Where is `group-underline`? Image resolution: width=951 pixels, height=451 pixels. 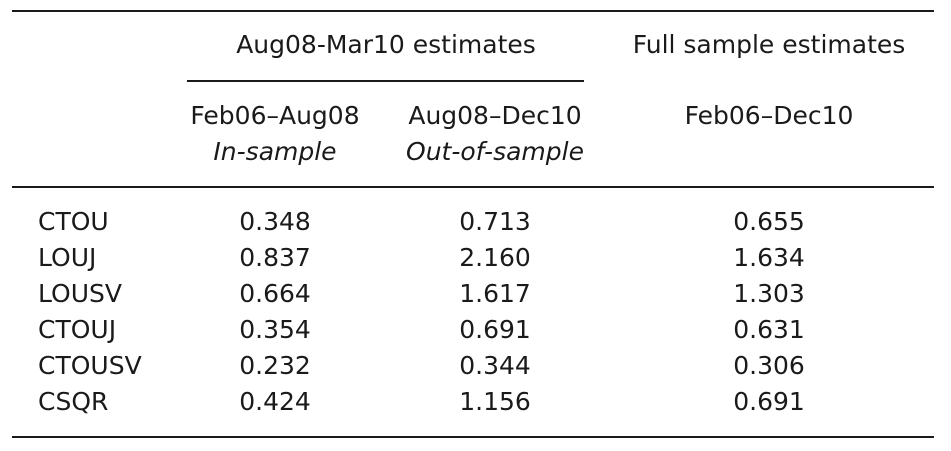 group-underline is located at coordinates (385, 81).